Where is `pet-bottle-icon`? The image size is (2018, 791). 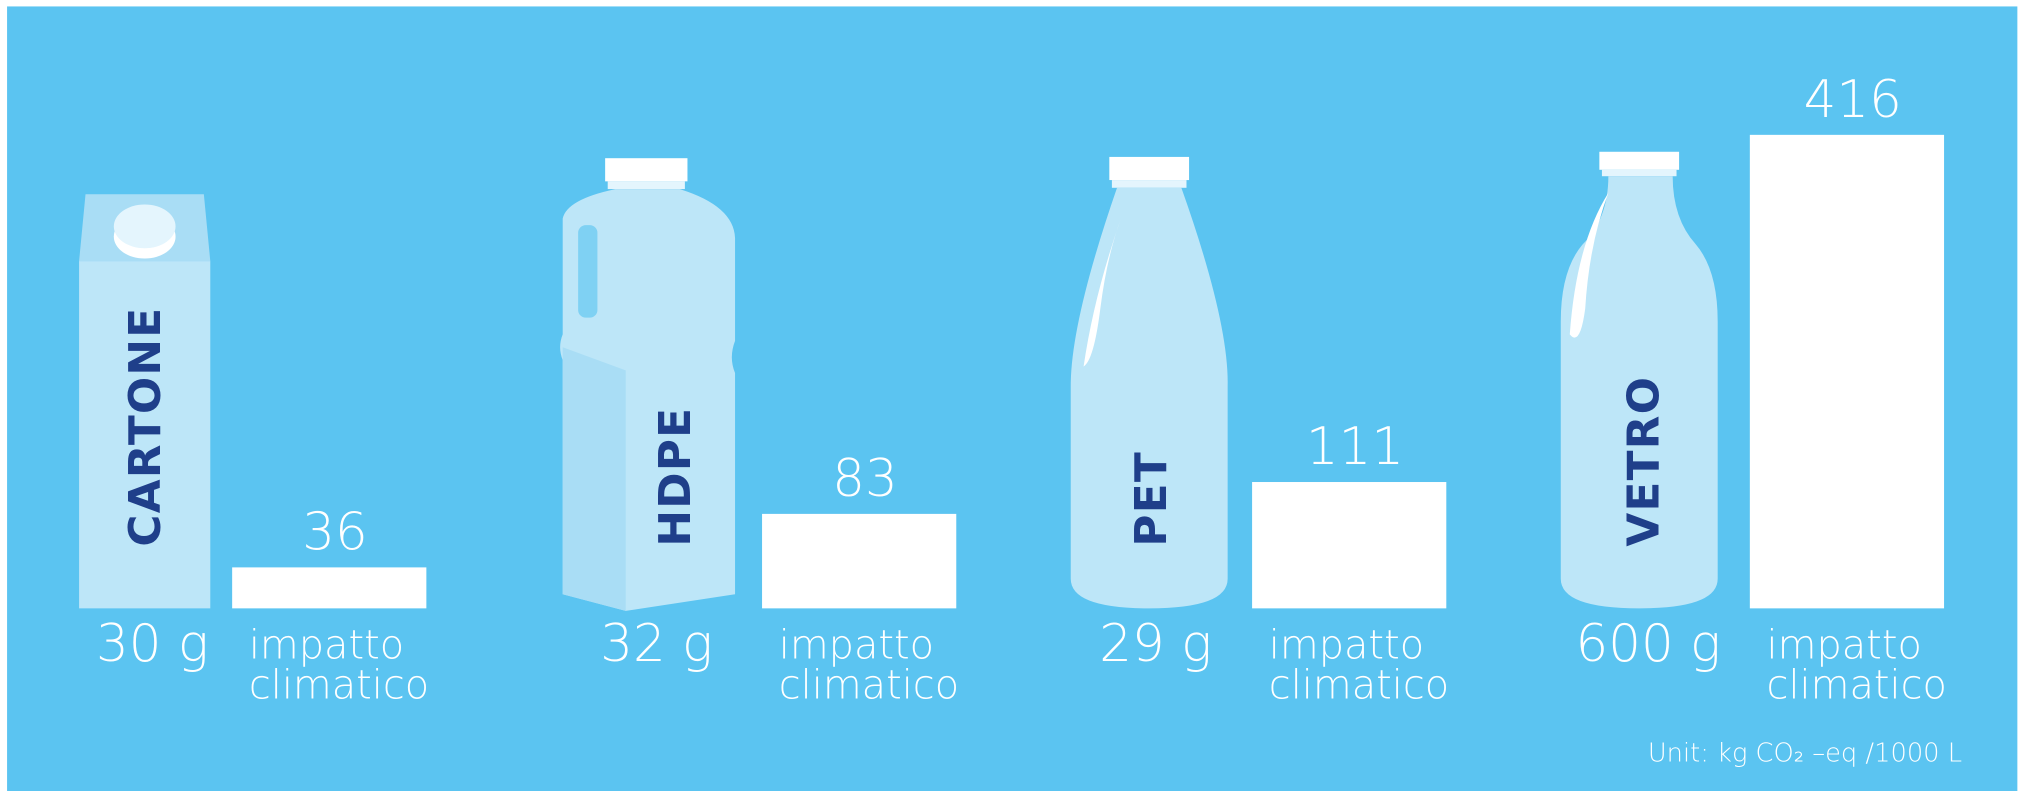 pet-bottle-icon is located at coordinates (1149, 382).